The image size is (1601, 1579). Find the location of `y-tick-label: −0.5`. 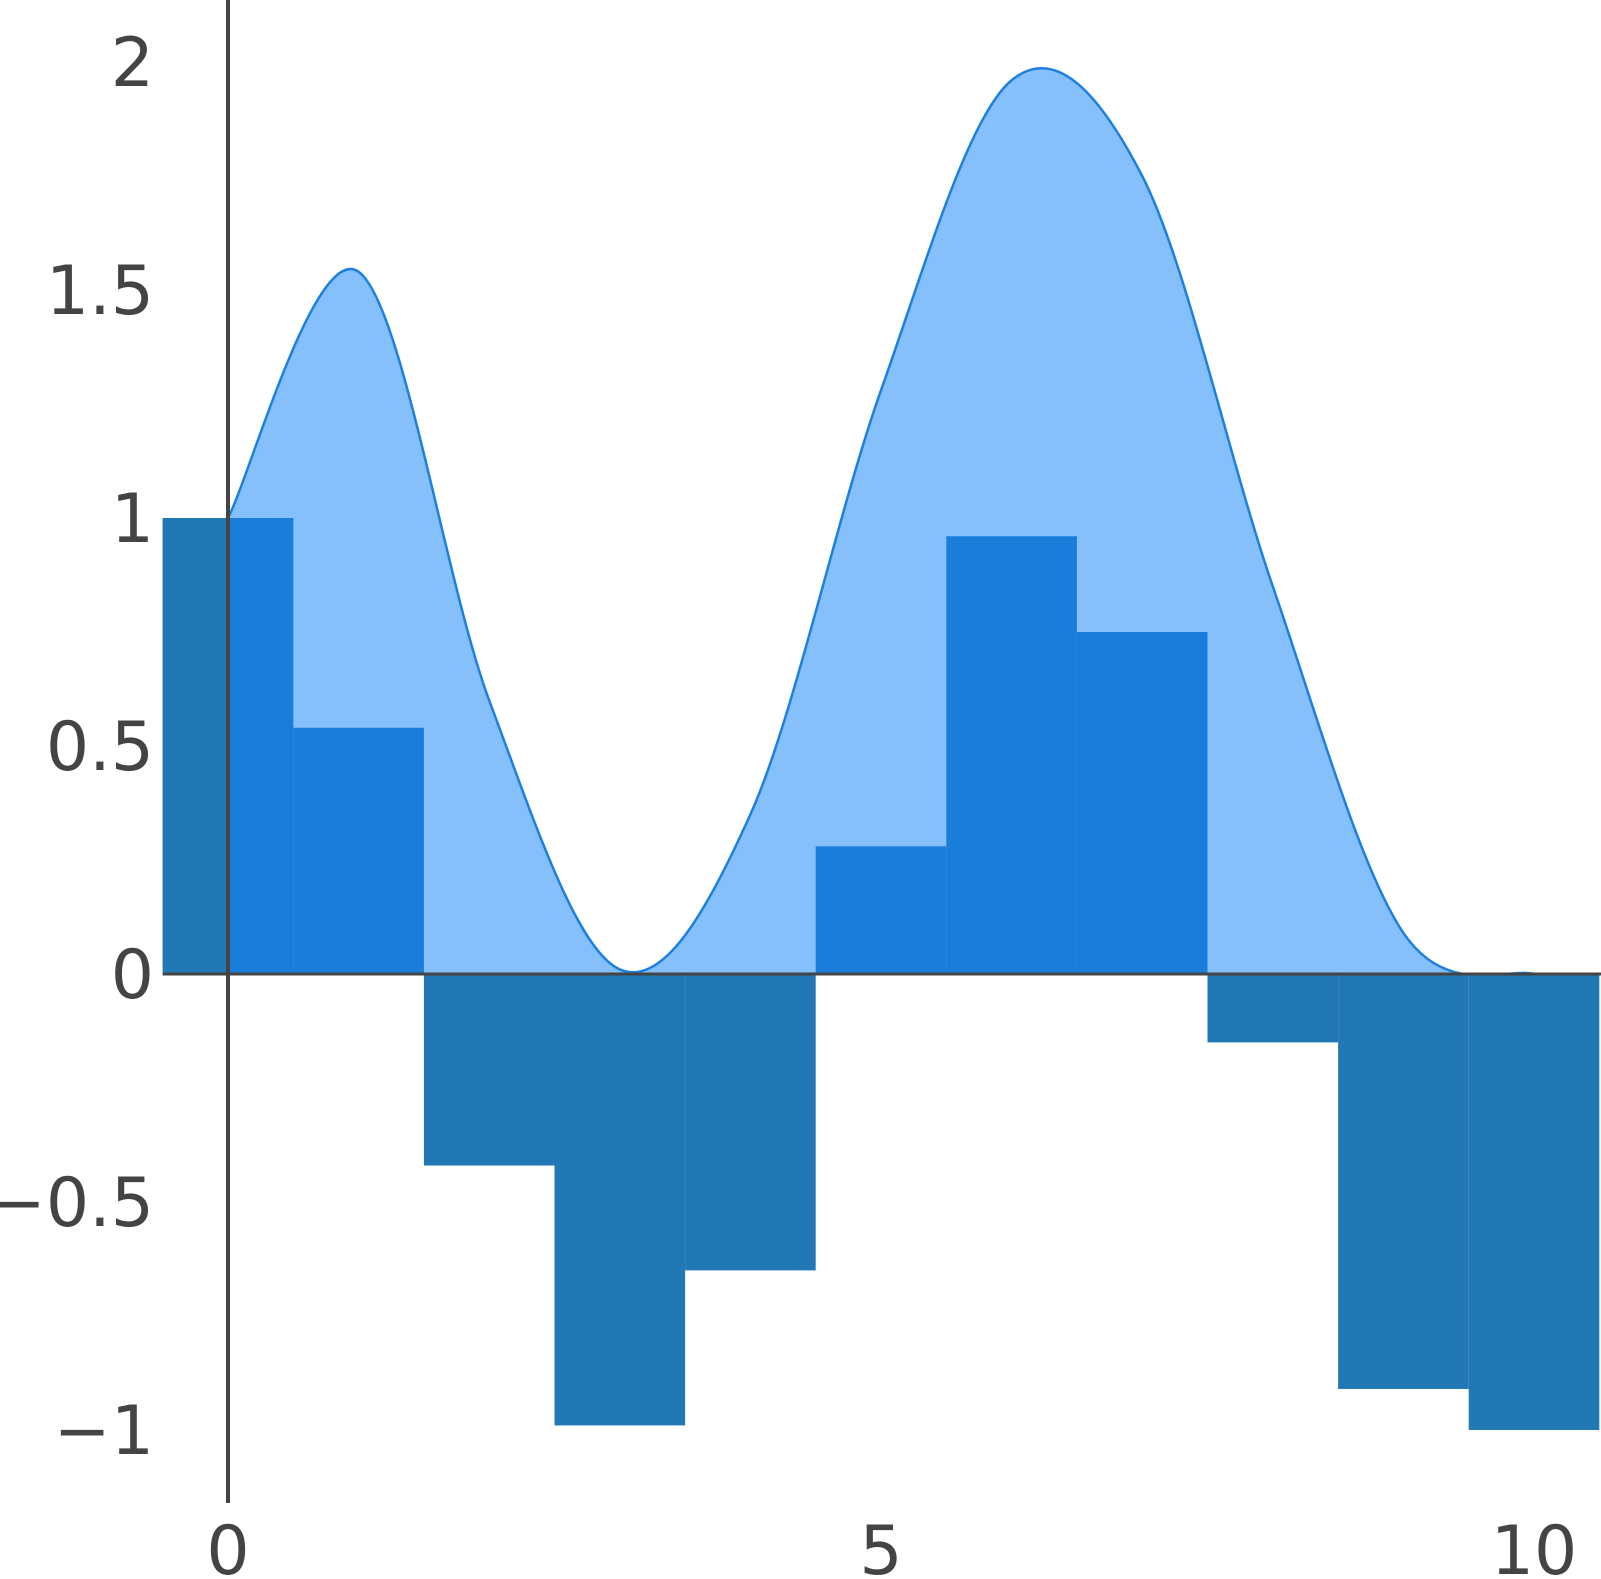

y-tick-label: −0.5 is located at coordinates (77, 1203).